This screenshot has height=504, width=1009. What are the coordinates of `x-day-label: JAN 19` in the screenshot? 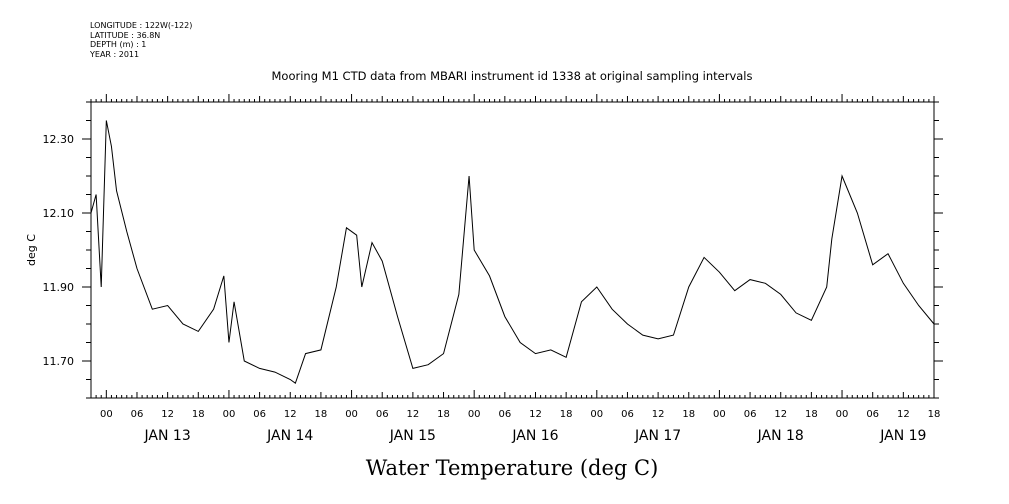 It's located at (902, 436).